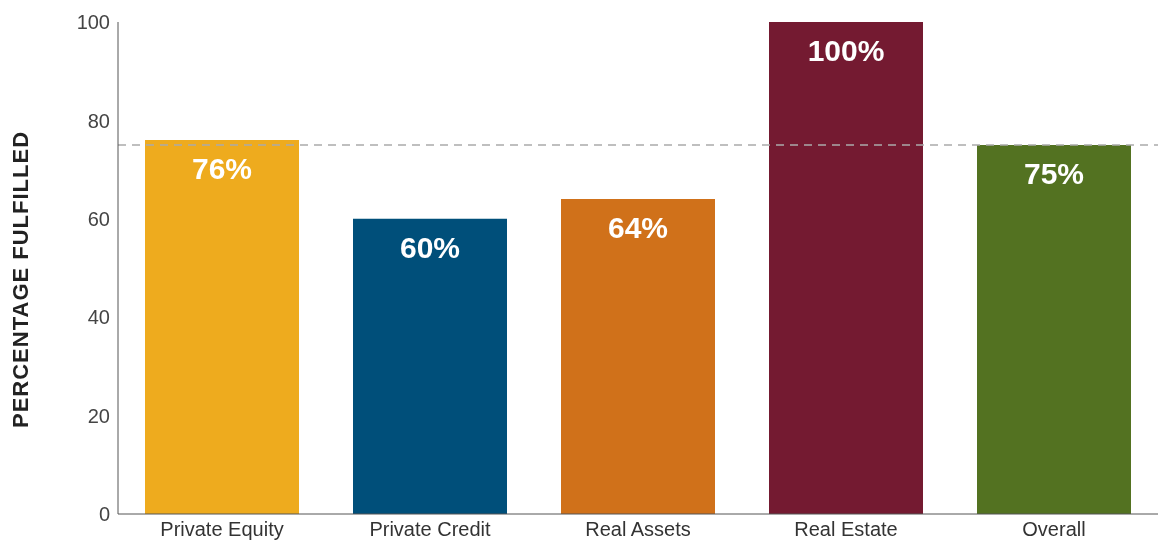 The height and width of the screenshot is (550, 1169). I want to click on x-tick-label: Private Equity, so click(222, 529).